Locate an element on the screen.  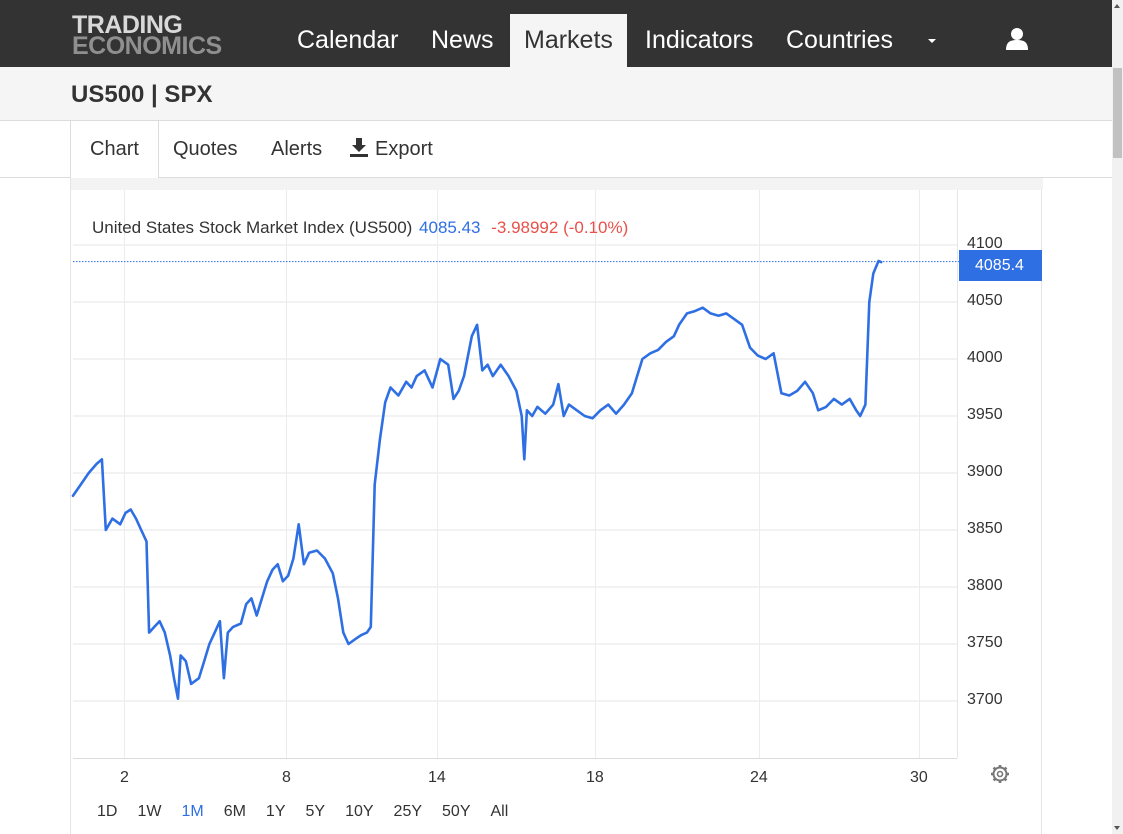
y-tick-label: 4050 is located at coordinates (985, 300).